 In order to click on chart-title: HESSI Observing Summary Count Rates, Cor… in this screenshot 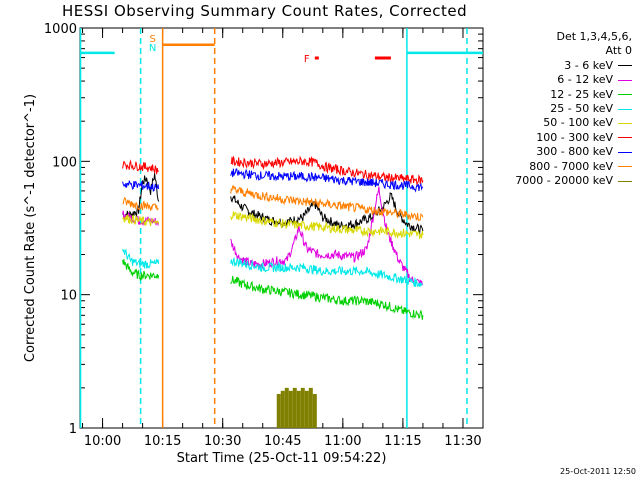, I will do `click(265, 11)`.